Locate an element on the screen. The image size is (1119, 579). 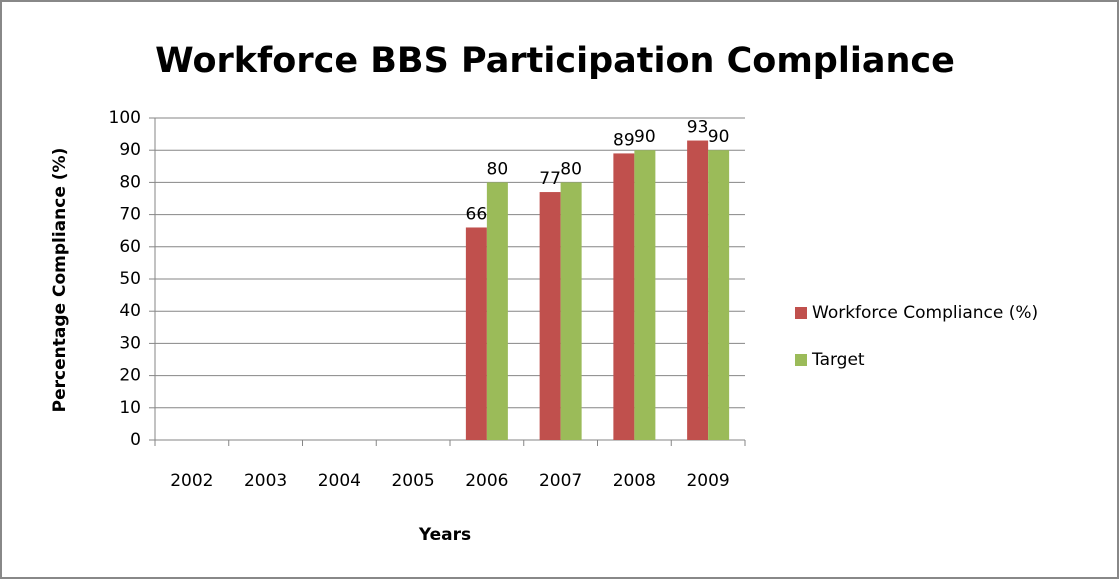
x-tick-label: 2005 is located at coordinates (412, 481).